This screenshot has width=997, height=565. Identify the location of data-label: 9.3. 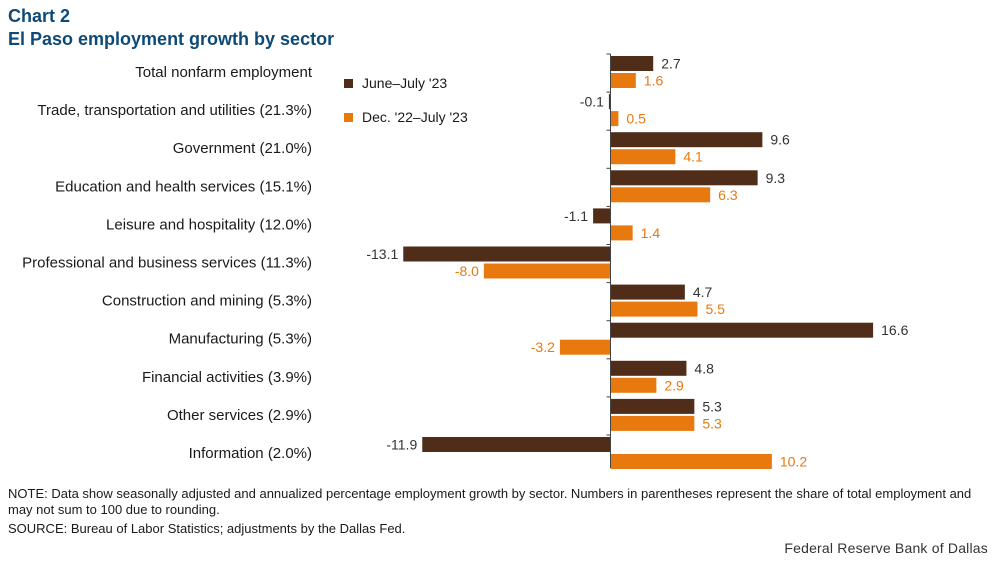
(776, 178).